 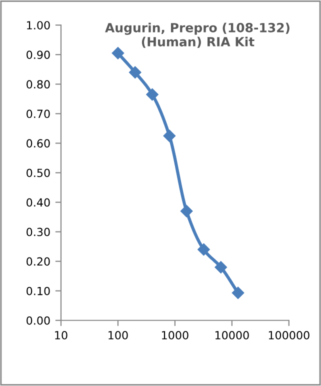 What do you see at coordinates (38, 320) in the screenshot?
I see `y-tick-label: 0.00` at bounding box center [38, 320].